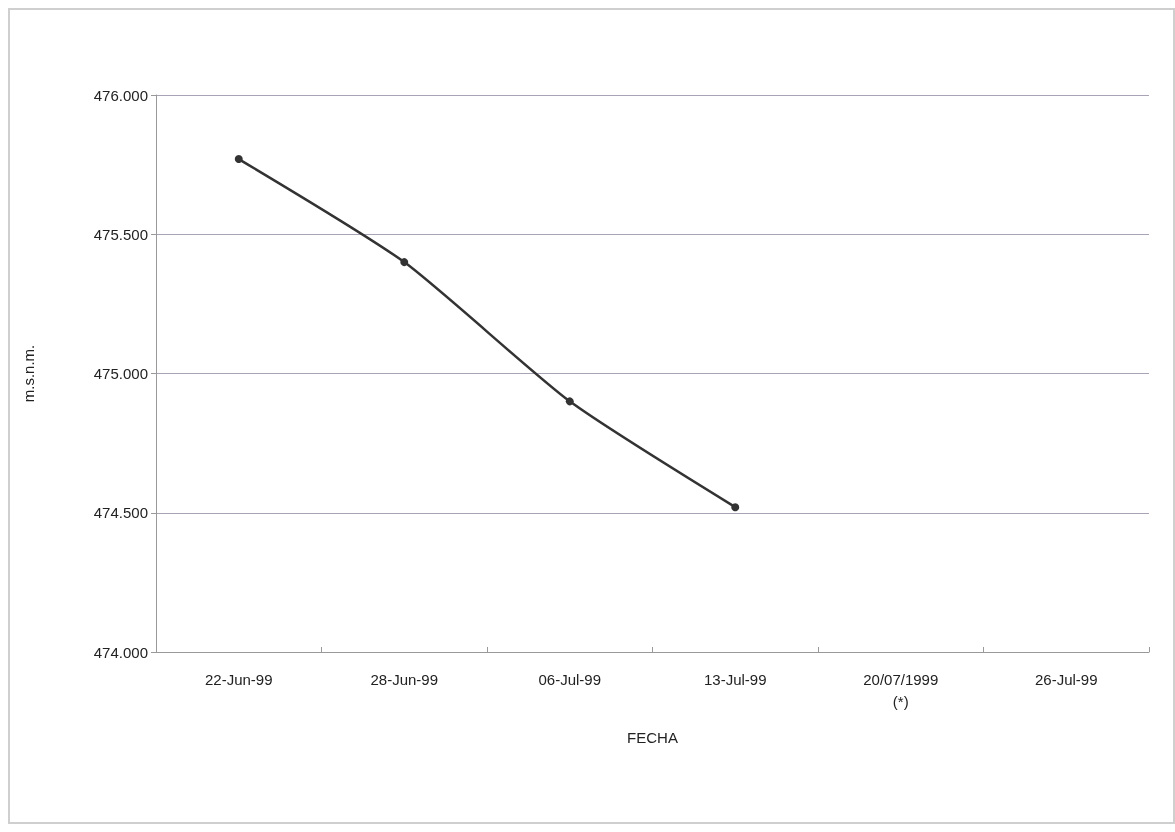  Describe the element at coordinates (735, 679) in the screenshot. I see `x-tick-label: 13-Jul-99` at that location.